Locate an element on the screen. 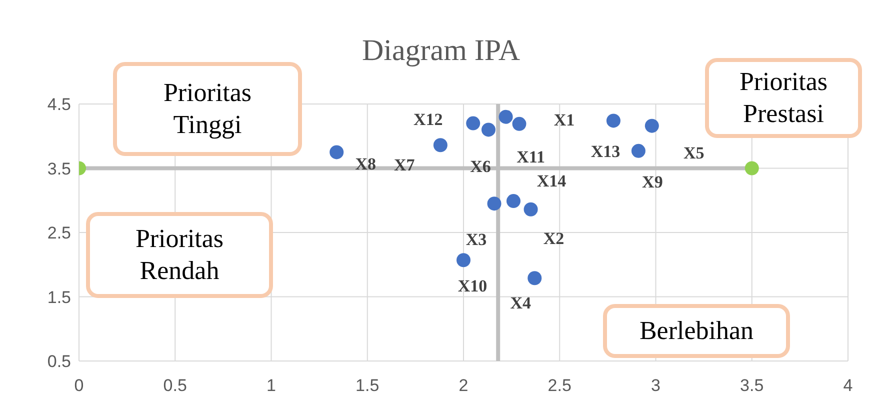 This screenshot has width=874, height=416. annotation: X6 is located at coordinates (480, 166).